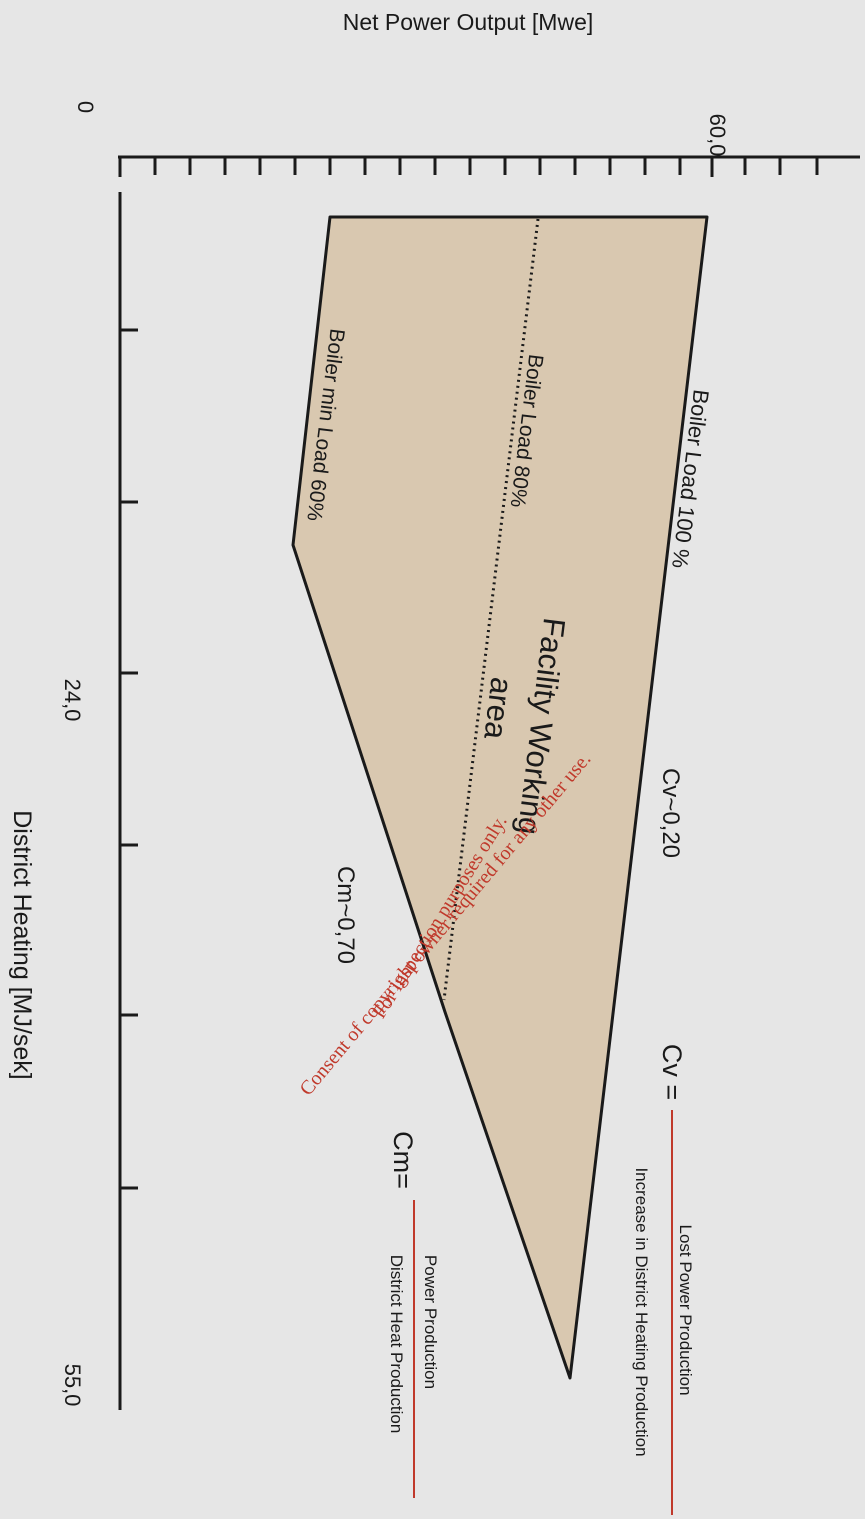 This screenshot has width=865, height=1519. Describe the element at coordinates (717, 135) in the screenshot. I see `power-axis-tick-max: 60,0` at that location.